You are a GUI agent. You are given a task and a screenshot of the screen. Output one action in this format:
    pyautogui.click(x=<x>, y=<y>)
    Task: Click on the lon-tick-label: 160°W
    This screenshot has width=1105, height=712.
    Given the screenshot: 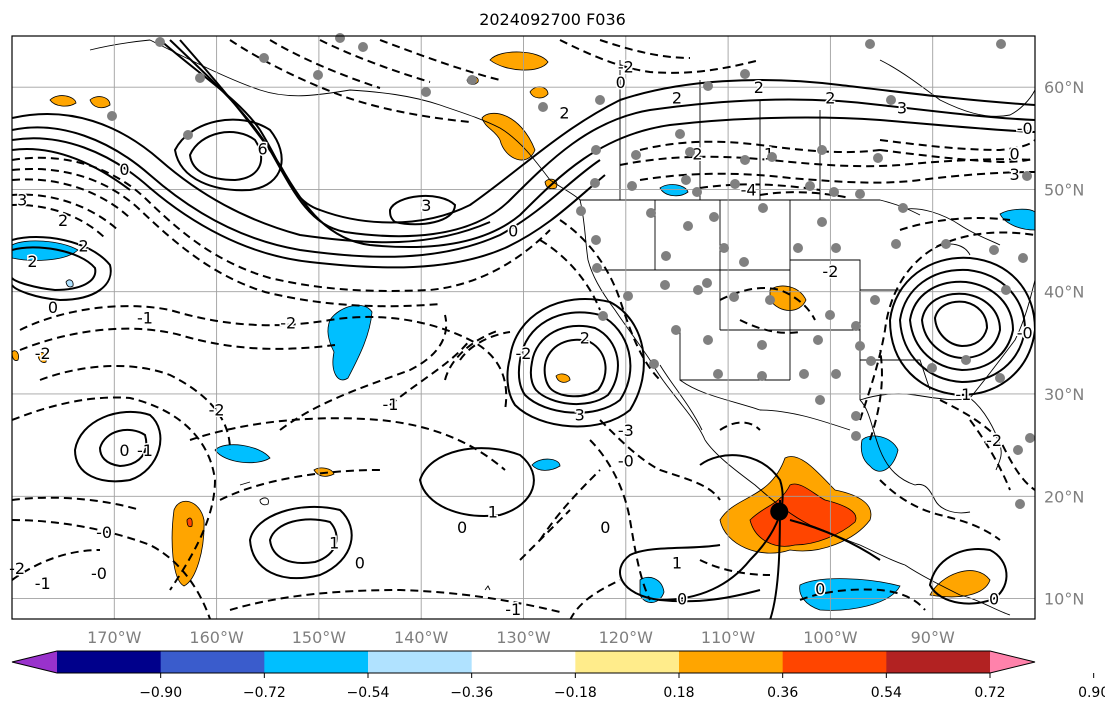 What is the action you would take?
    pyautogui.click(x=216, y=637)
    